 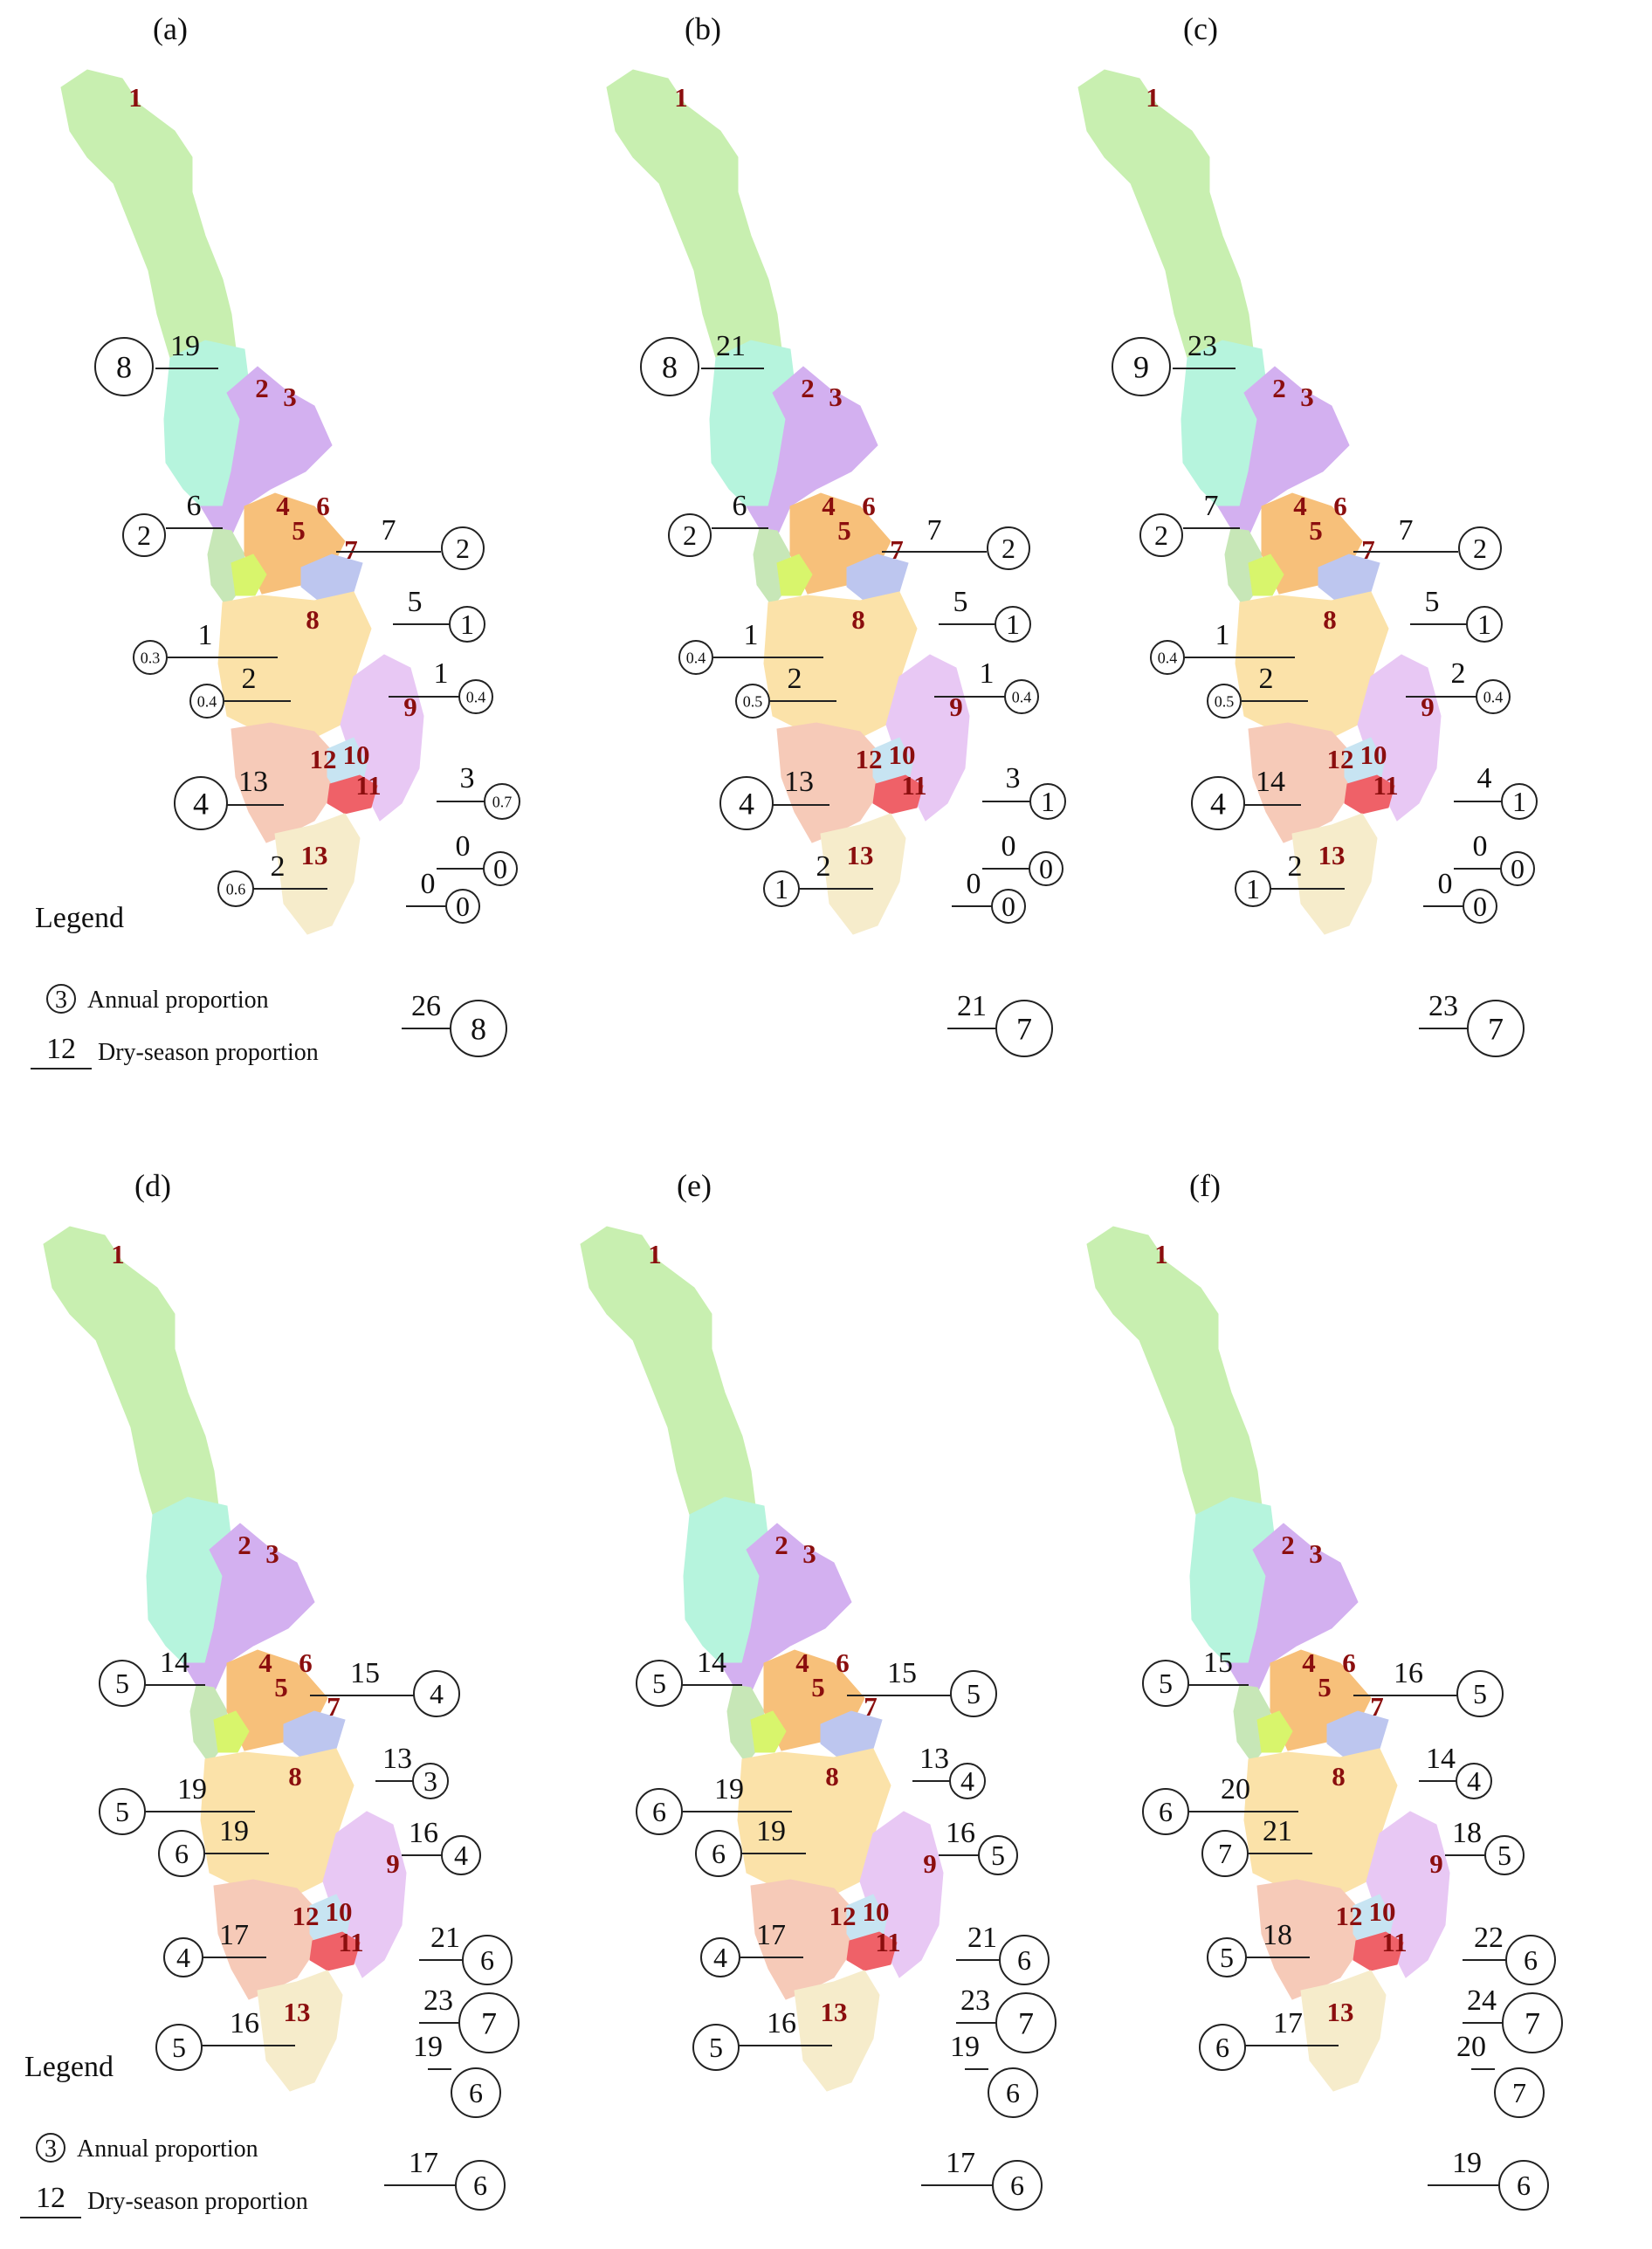 I want to click on annotation-region-2: 15 5, so click(x=1195, y=1677).